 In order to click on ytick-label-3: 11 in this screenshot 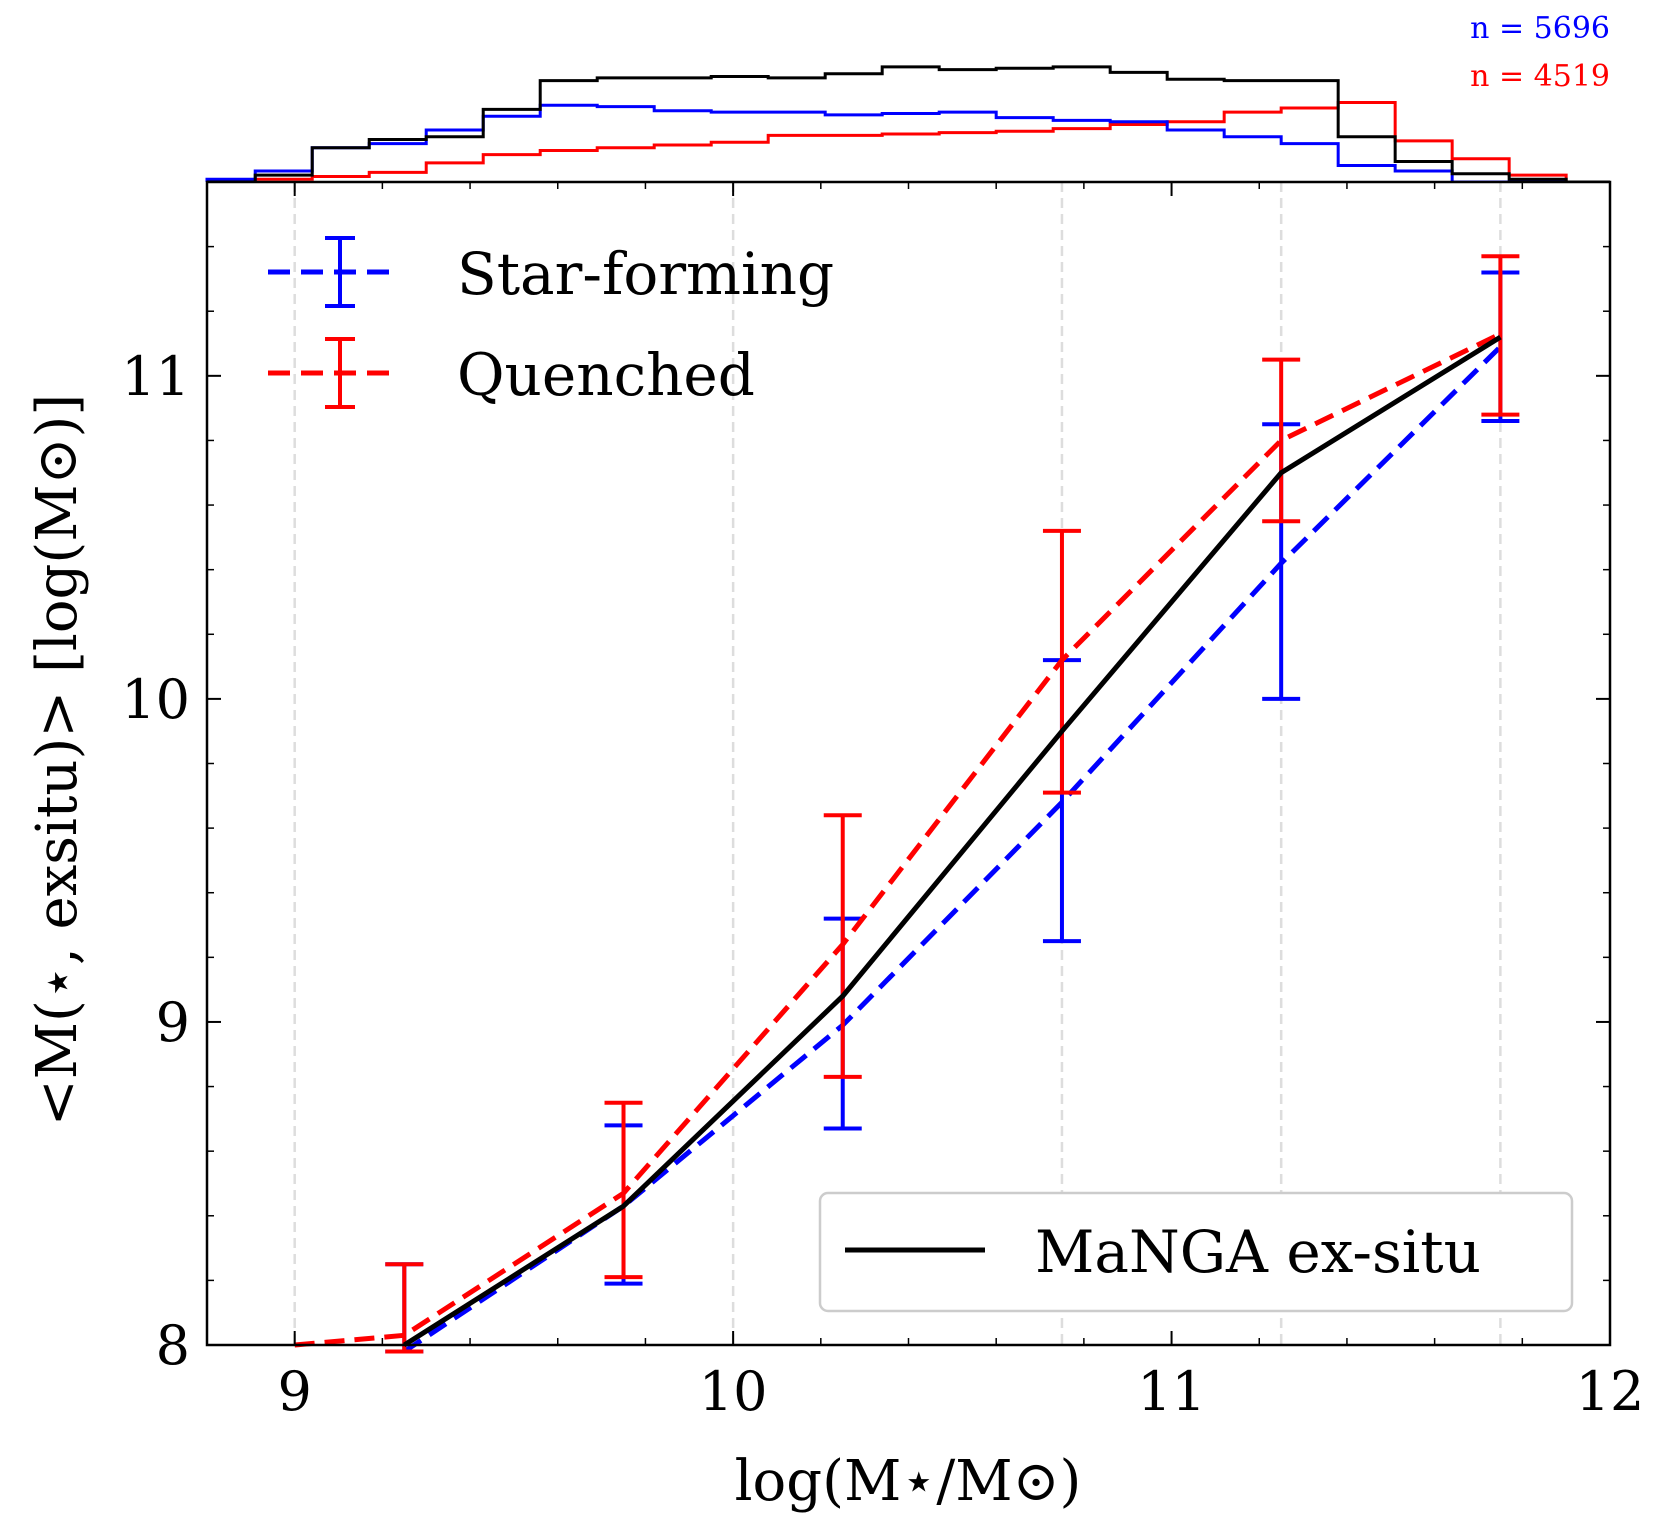, I will do `click(155, 376)`.